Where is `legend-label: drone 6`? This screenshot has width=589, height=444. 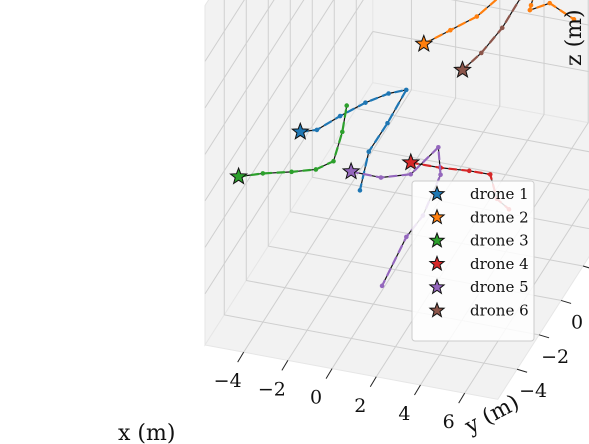
legend-label: drone 6 is located at coordinates (499, 311).